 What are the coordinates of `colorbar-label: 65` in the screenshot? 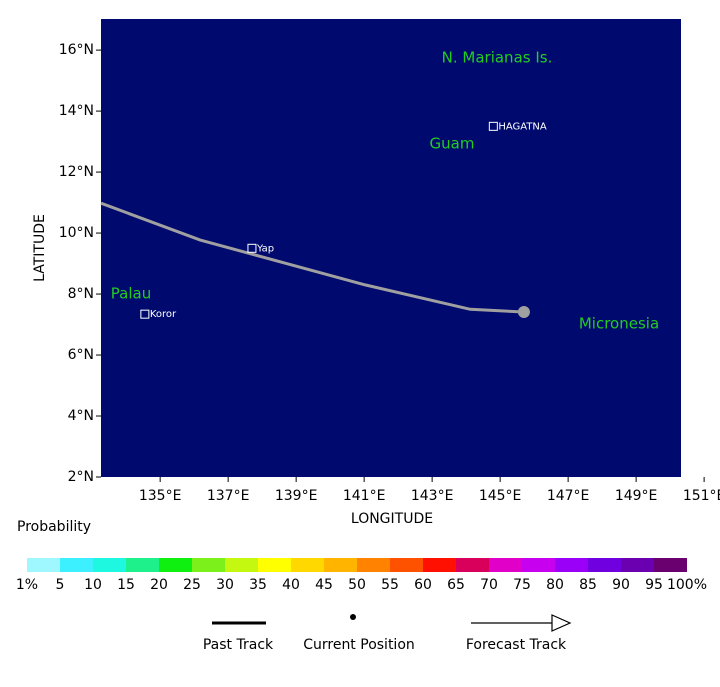 It's located at (456, 585).